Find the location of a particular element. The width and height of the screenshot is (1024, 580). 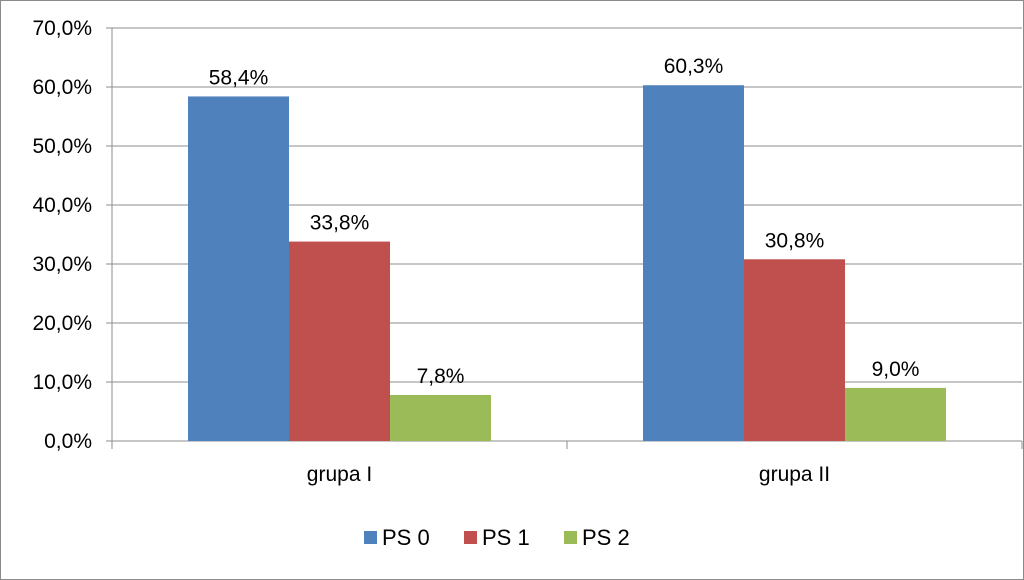

data-label: 33,8% is located at coordinates (340, 223).